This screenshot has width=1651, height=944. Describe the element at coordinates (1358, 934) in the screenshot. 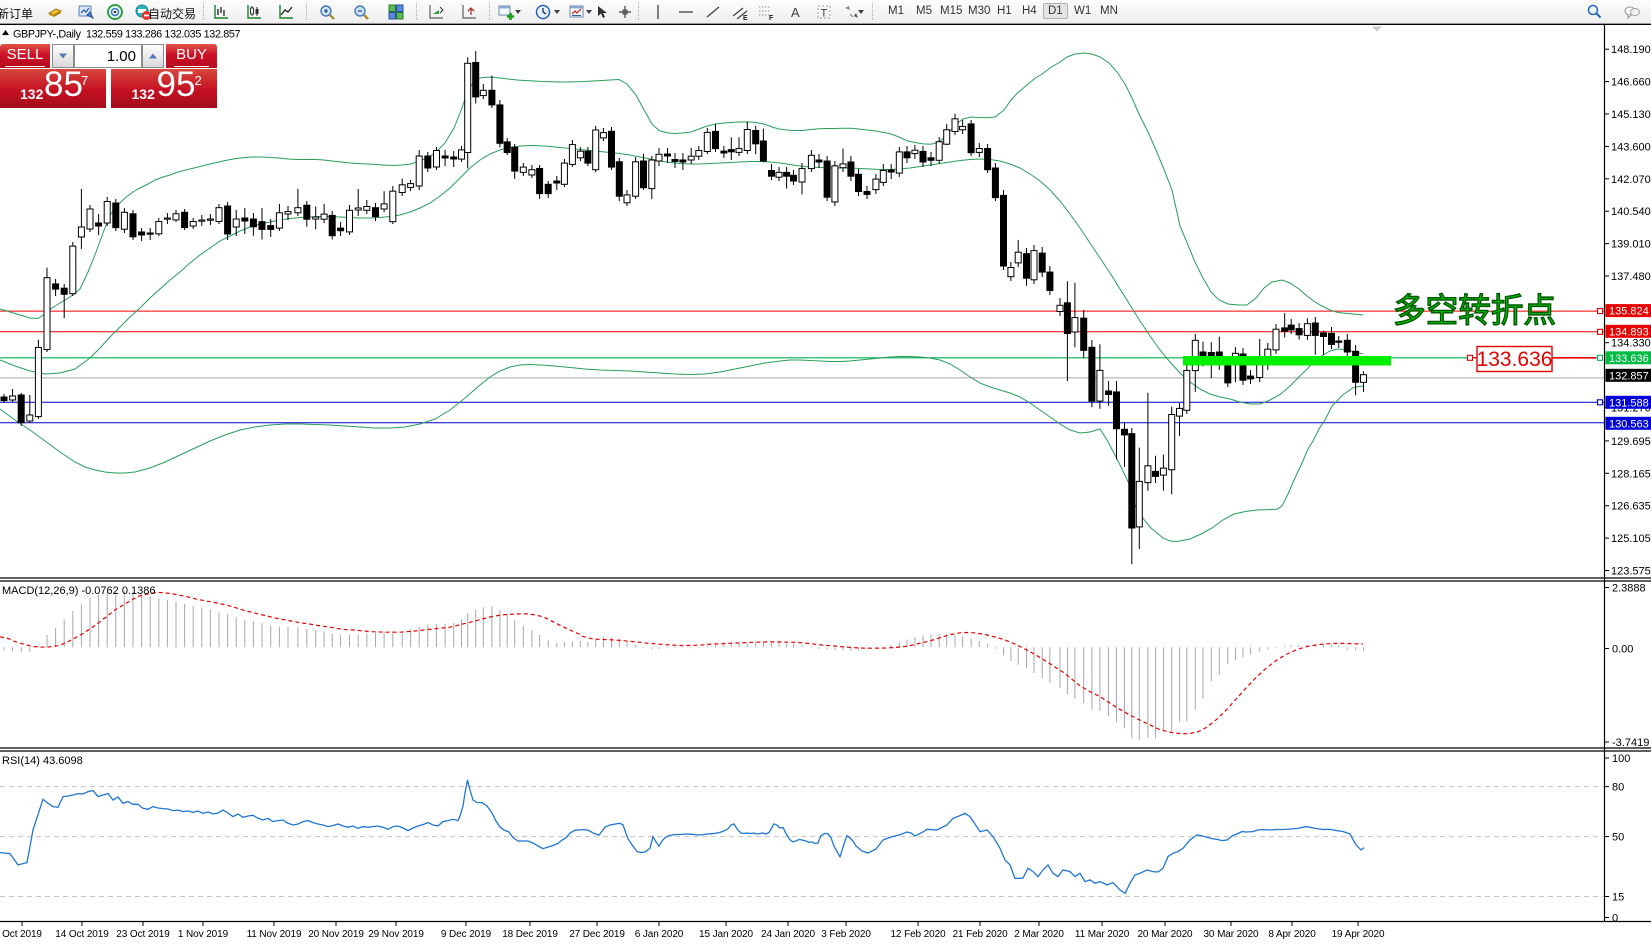

I see `svg-text: 19 Apr 2020` at that location.